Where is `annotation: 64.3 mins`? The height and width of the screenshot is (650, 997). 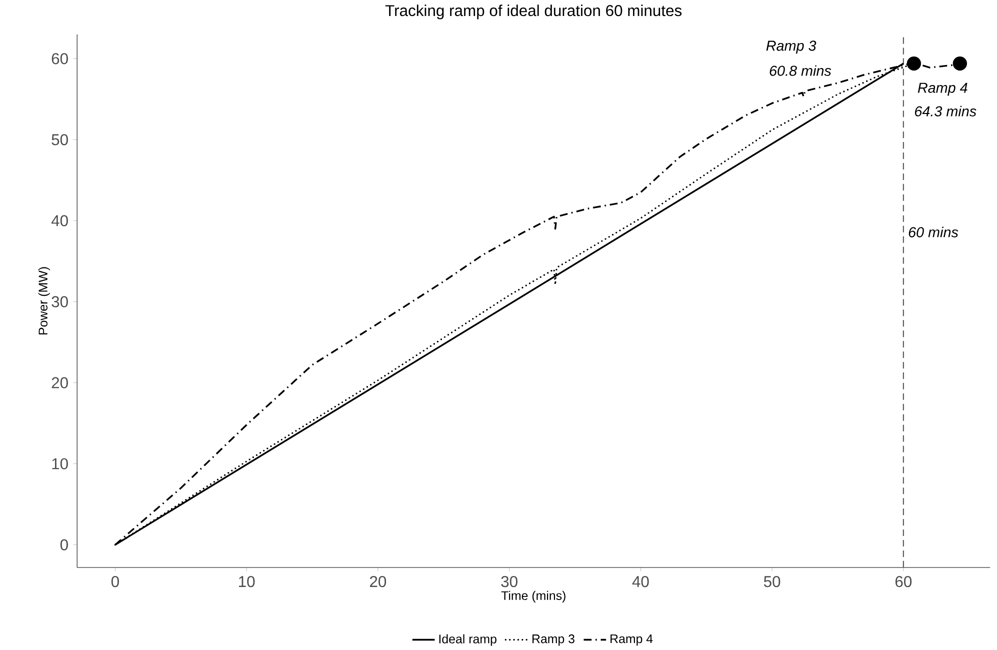
annotation: 64.3 mins is located at coordinates (945, 111).